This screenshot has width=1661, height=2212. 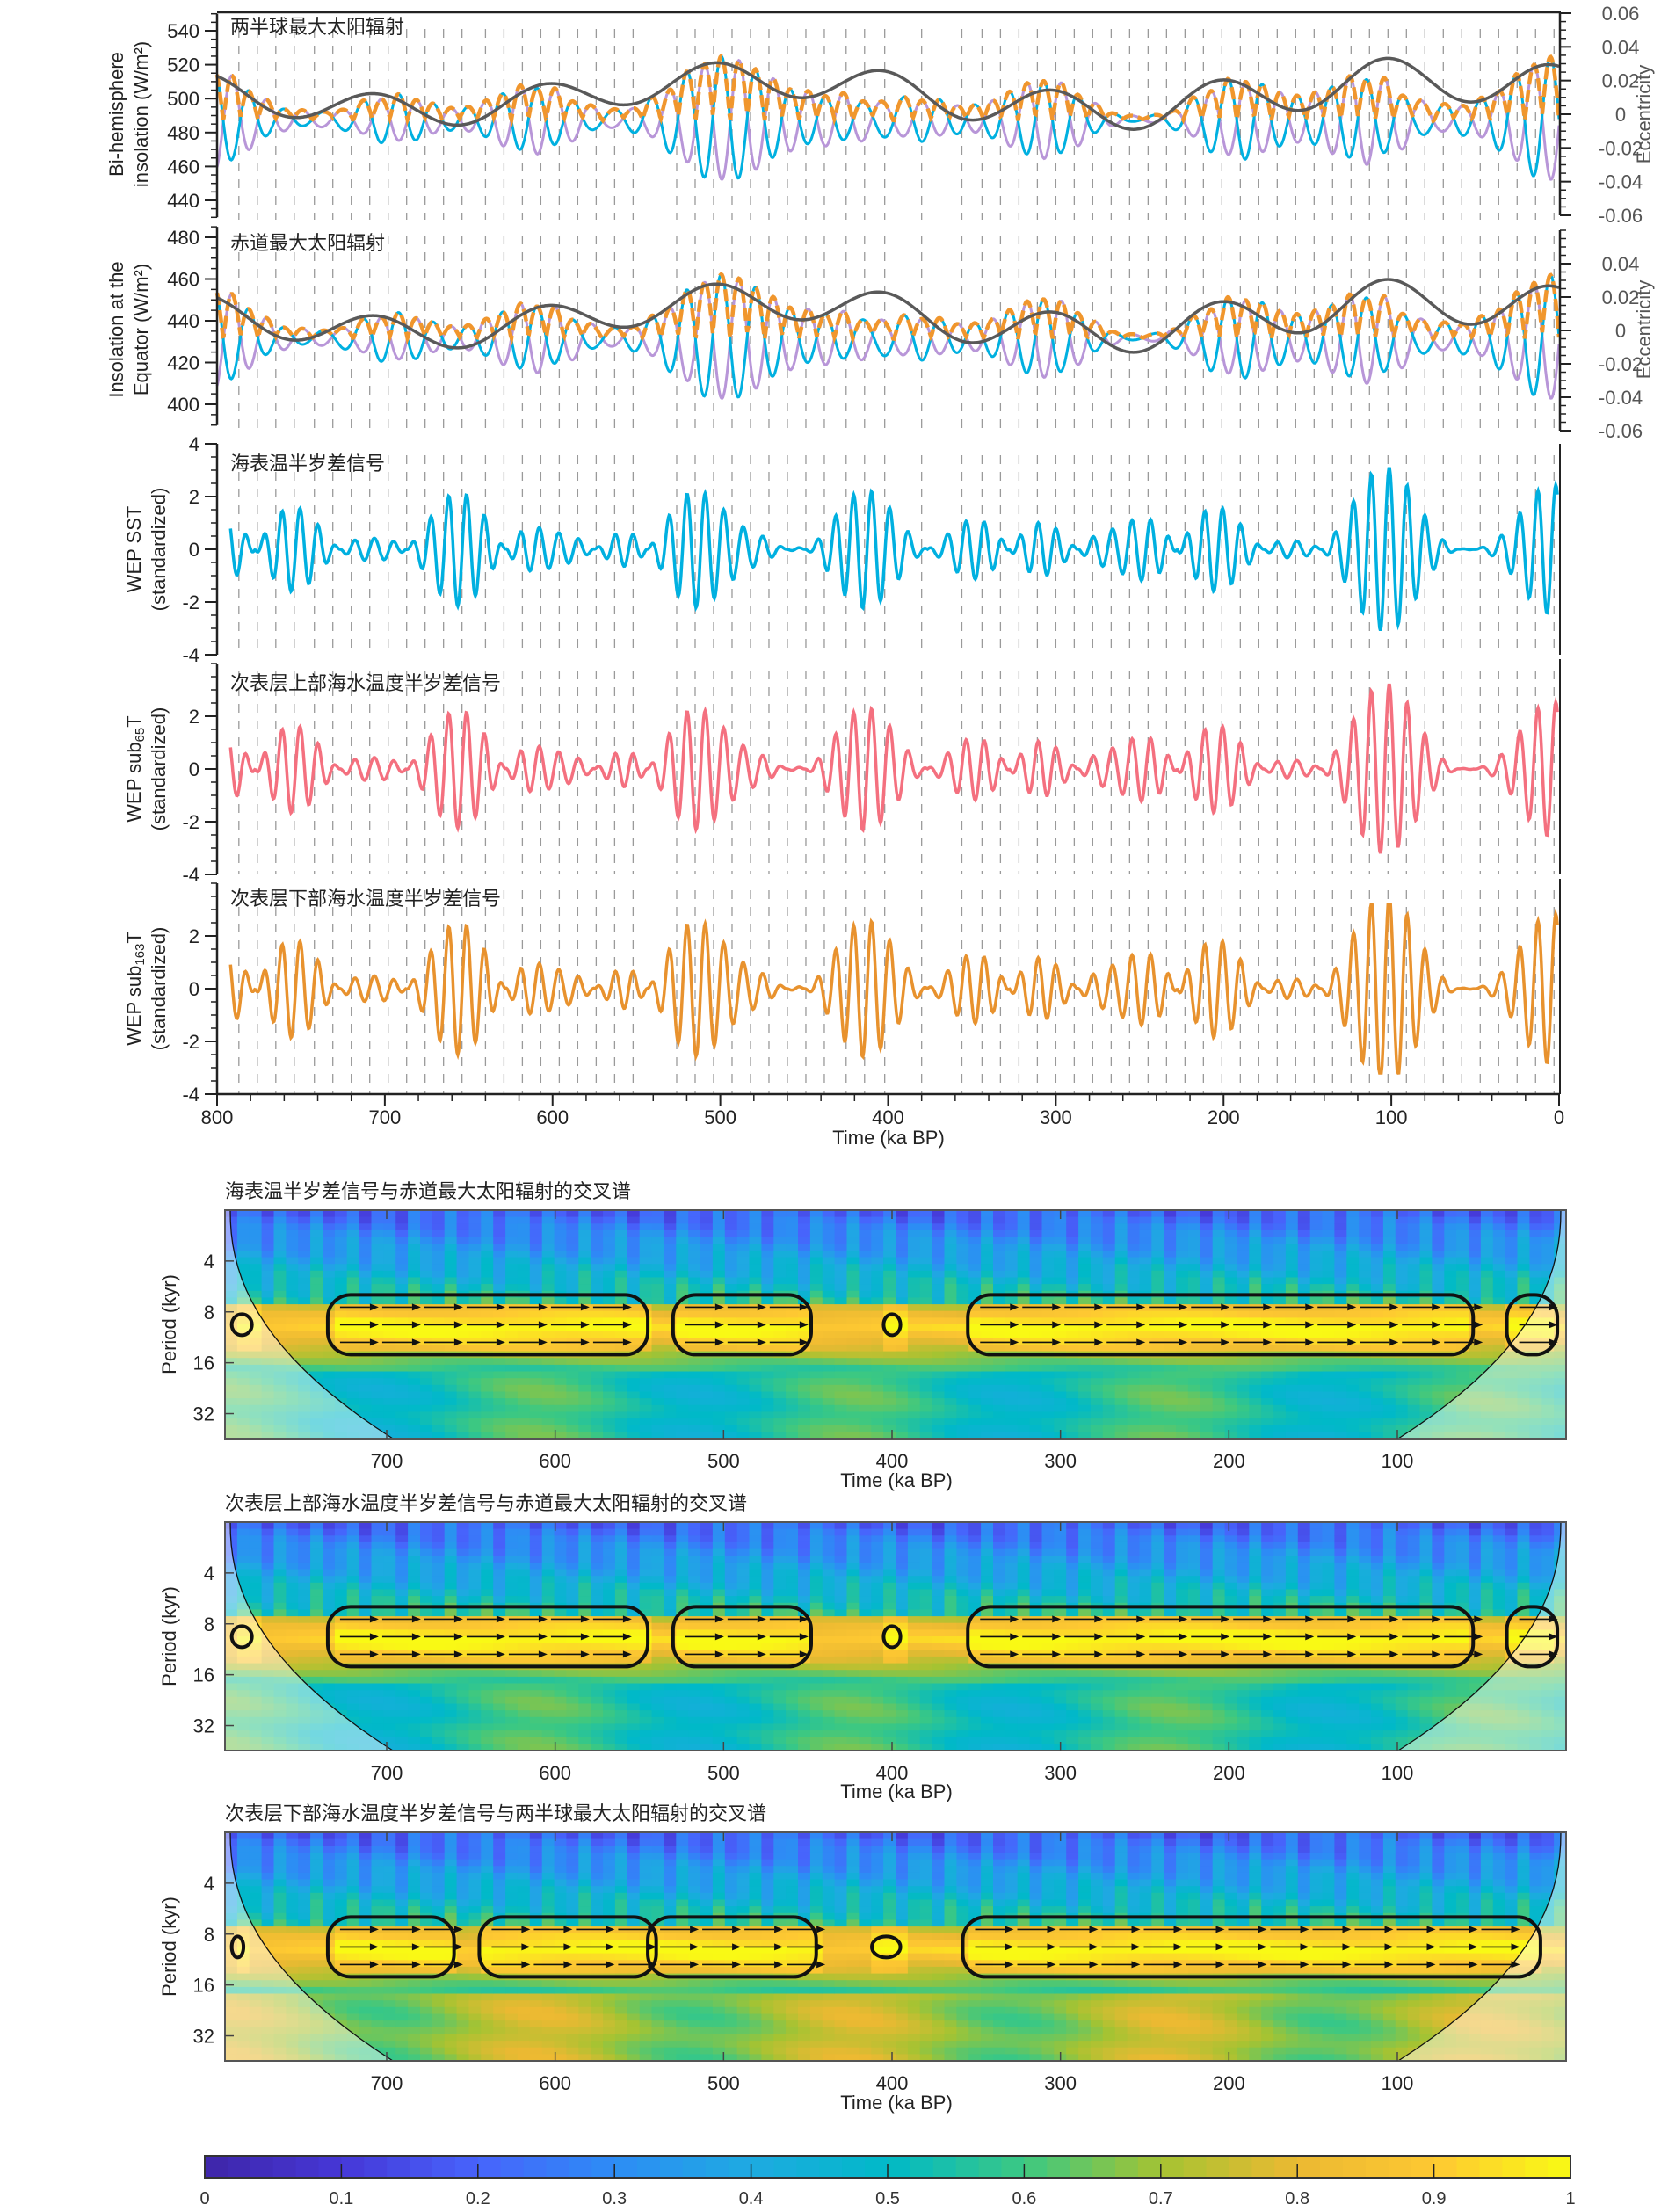 What do you see at coordinates (140, 735) in the screenshot?
I see `y-label-subscript: 65` at bounding box center [140, 735].